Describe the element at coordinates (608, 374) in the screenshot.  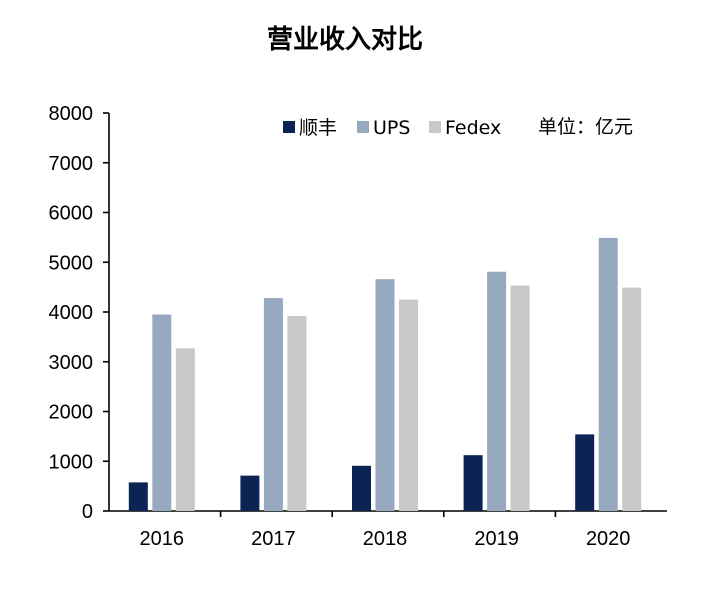
I see `bar-UPS-2020` at that location.